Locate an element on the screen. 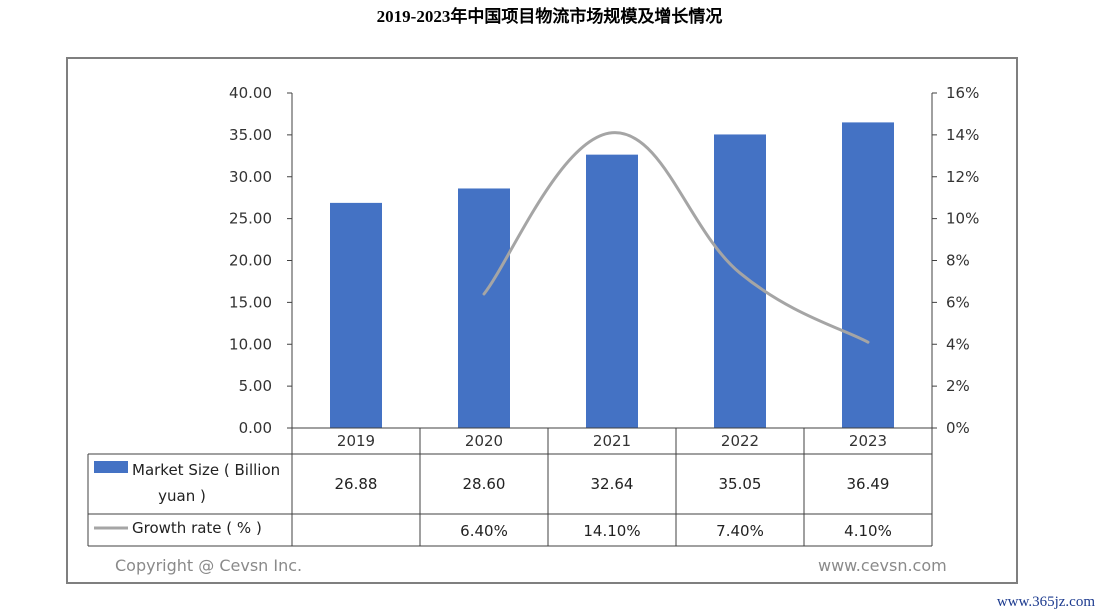 Image resolution: width=1099 pixels, height=614 pixels. right-tick-label: 2% is located at coordinates (958, 386).